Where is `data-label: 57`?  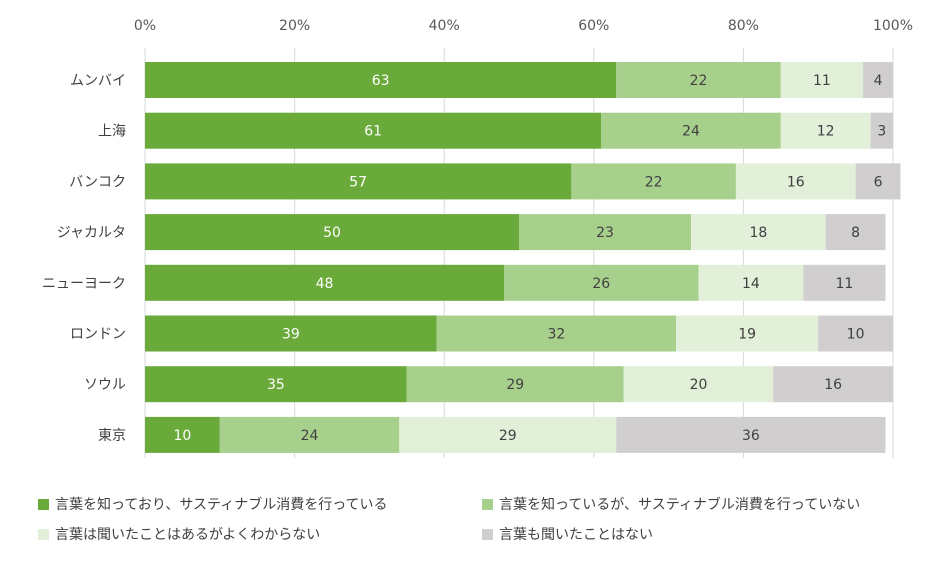
data-label: 57 is located at coordinates (358, 182).